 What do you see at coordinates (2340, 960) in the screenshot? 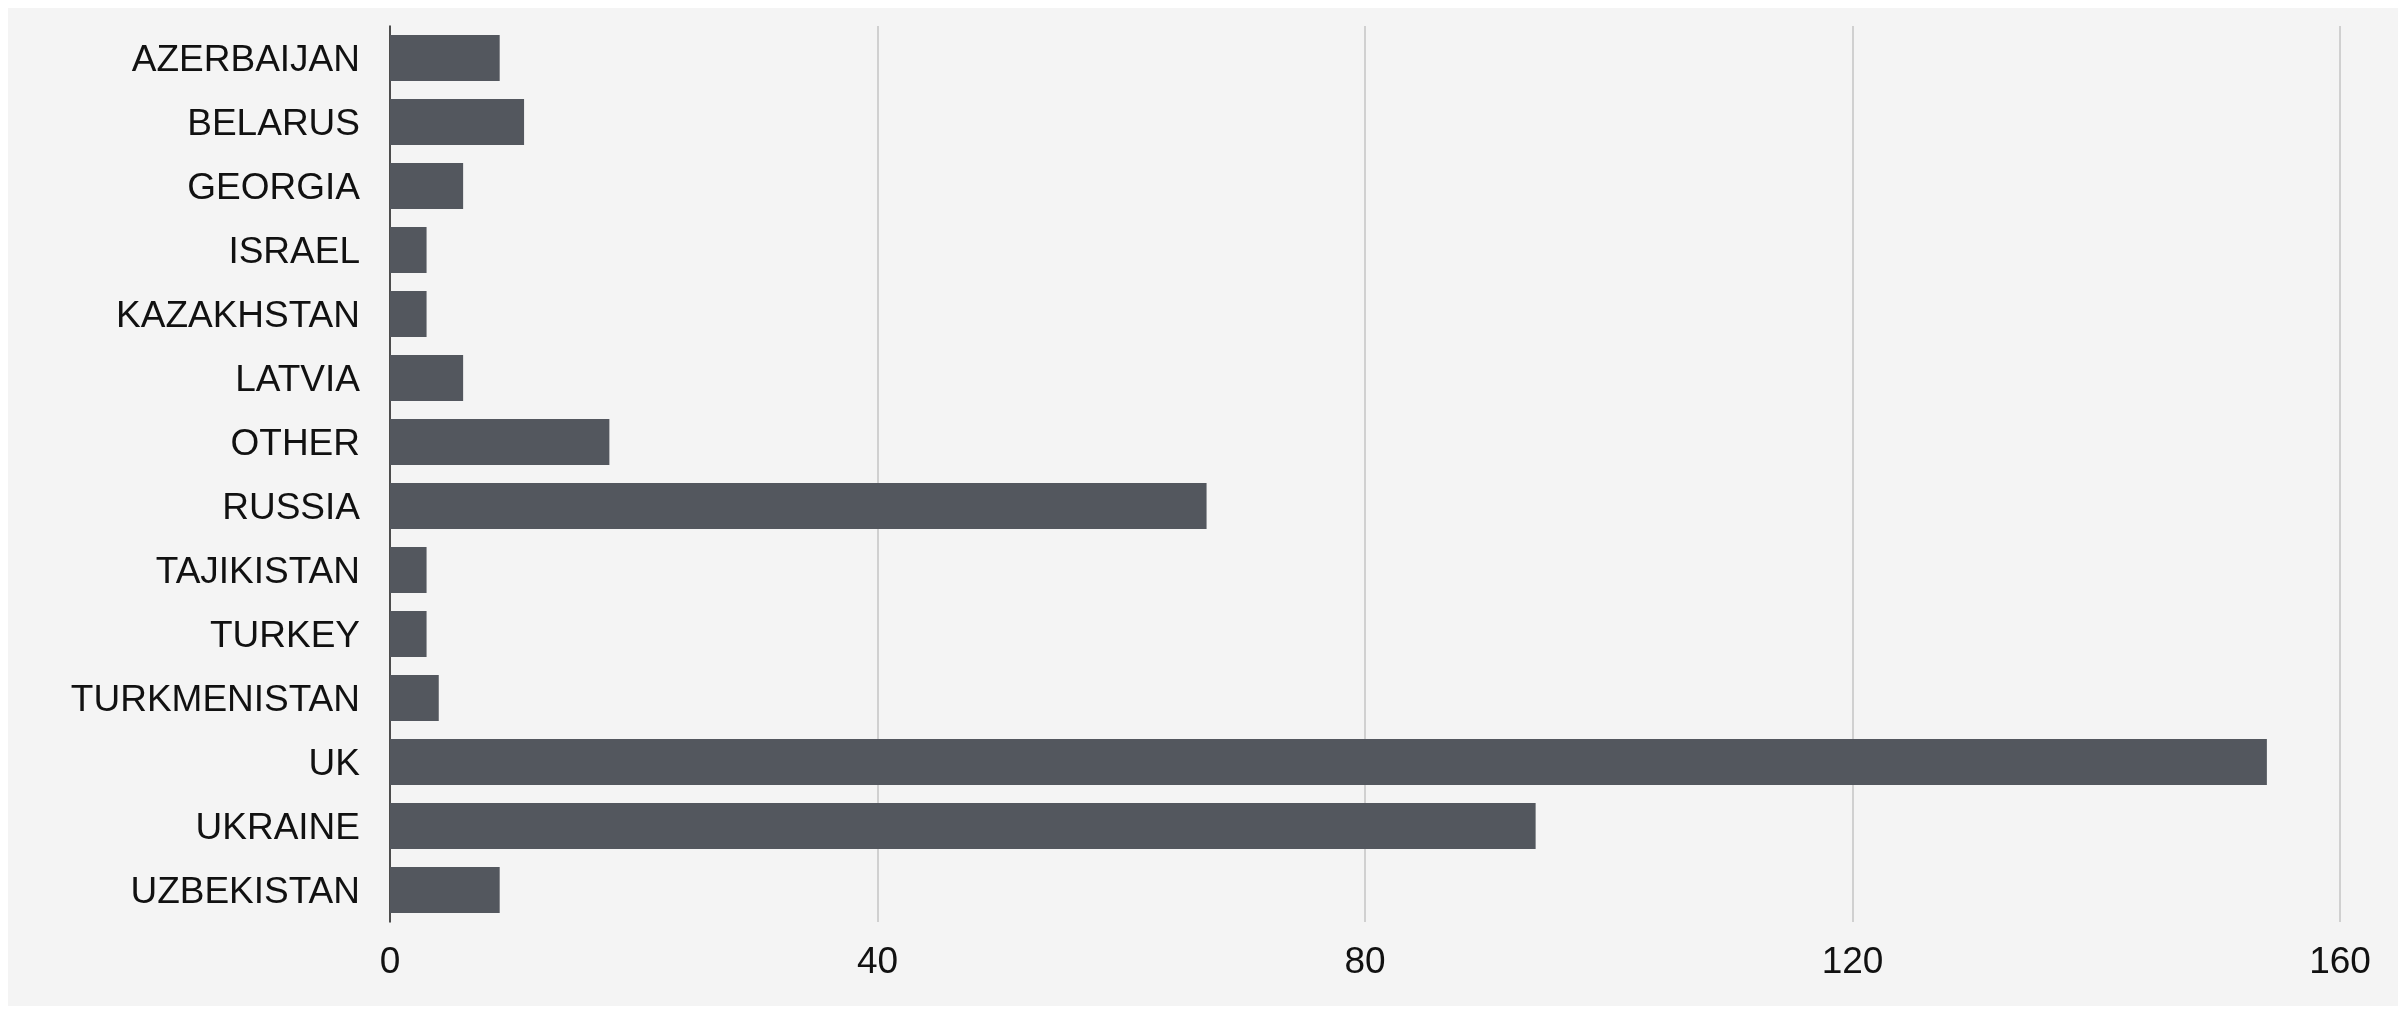
I see `x-tick-label: 160` at bounding box center [2340, 960].